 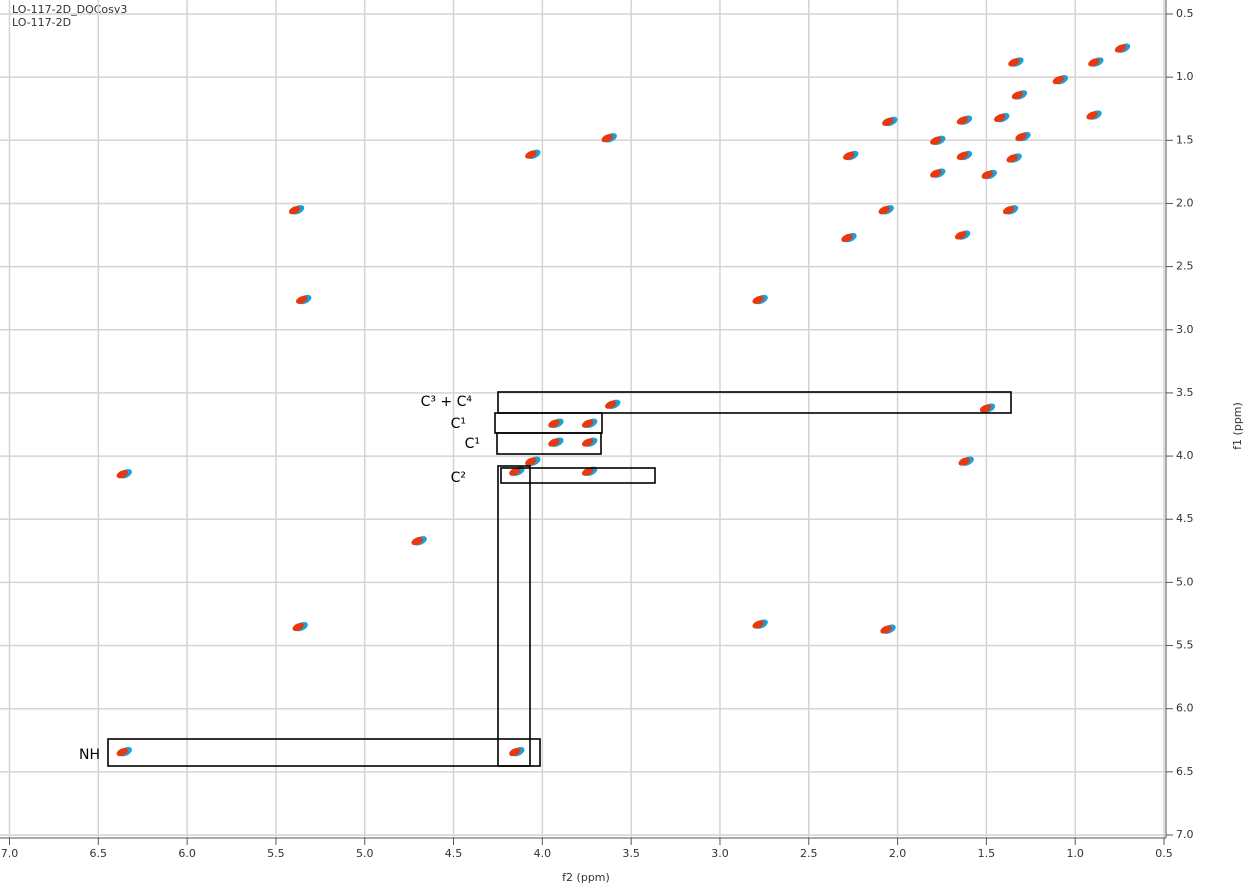 I want to click on x-tick-label: 2.0, so click(x=898, y=853).